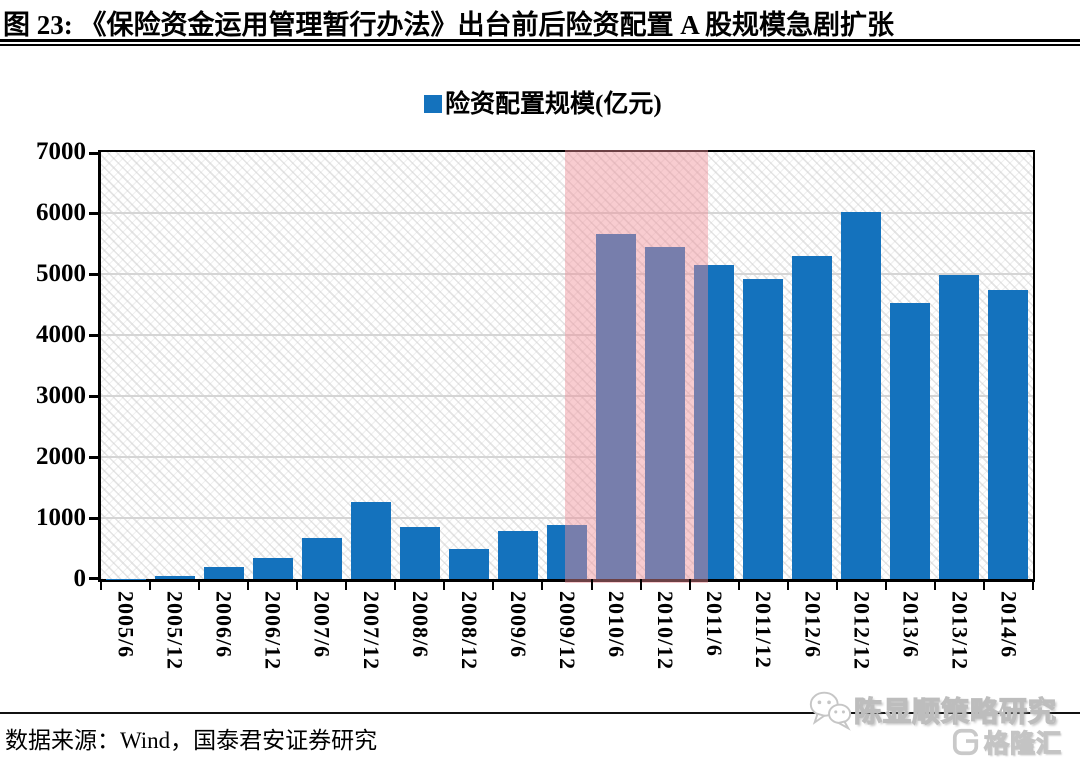 This screenshot has width=1080, height=761. What do you see at coordinates (61, 517) in the screenshot?
I see `y-axis-label-1000: 1000` at bounding box center [61, 517].